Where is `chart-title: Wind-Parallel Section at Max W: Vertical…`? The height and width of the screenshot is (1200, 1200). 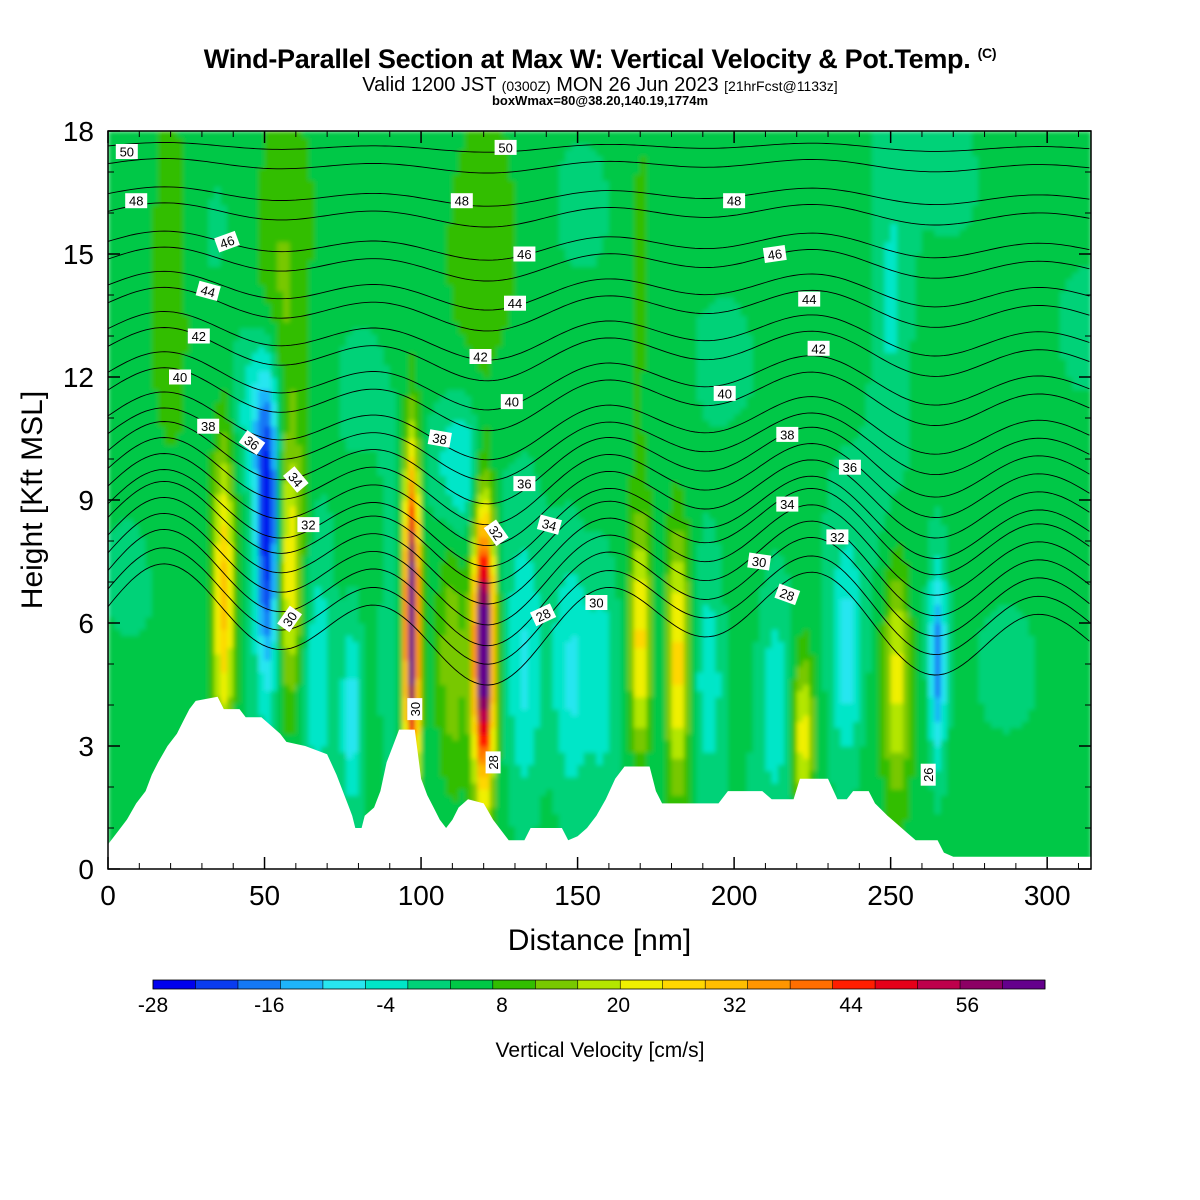 chart-title: Wind-Parallel Section at Max W: Vertical… is located at coordinates (600, 59).